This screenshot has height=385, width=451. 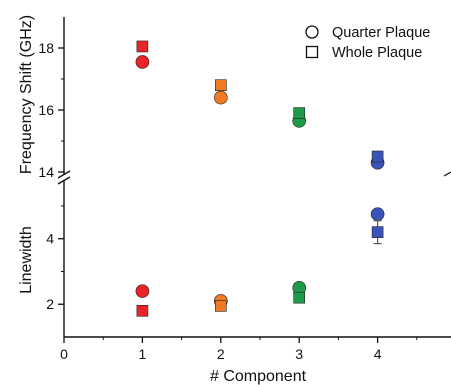 What do you see at coordinates (378, 354) in the screenshot?
I see `x-tick-label: 4` at bounding box center [378, 354].